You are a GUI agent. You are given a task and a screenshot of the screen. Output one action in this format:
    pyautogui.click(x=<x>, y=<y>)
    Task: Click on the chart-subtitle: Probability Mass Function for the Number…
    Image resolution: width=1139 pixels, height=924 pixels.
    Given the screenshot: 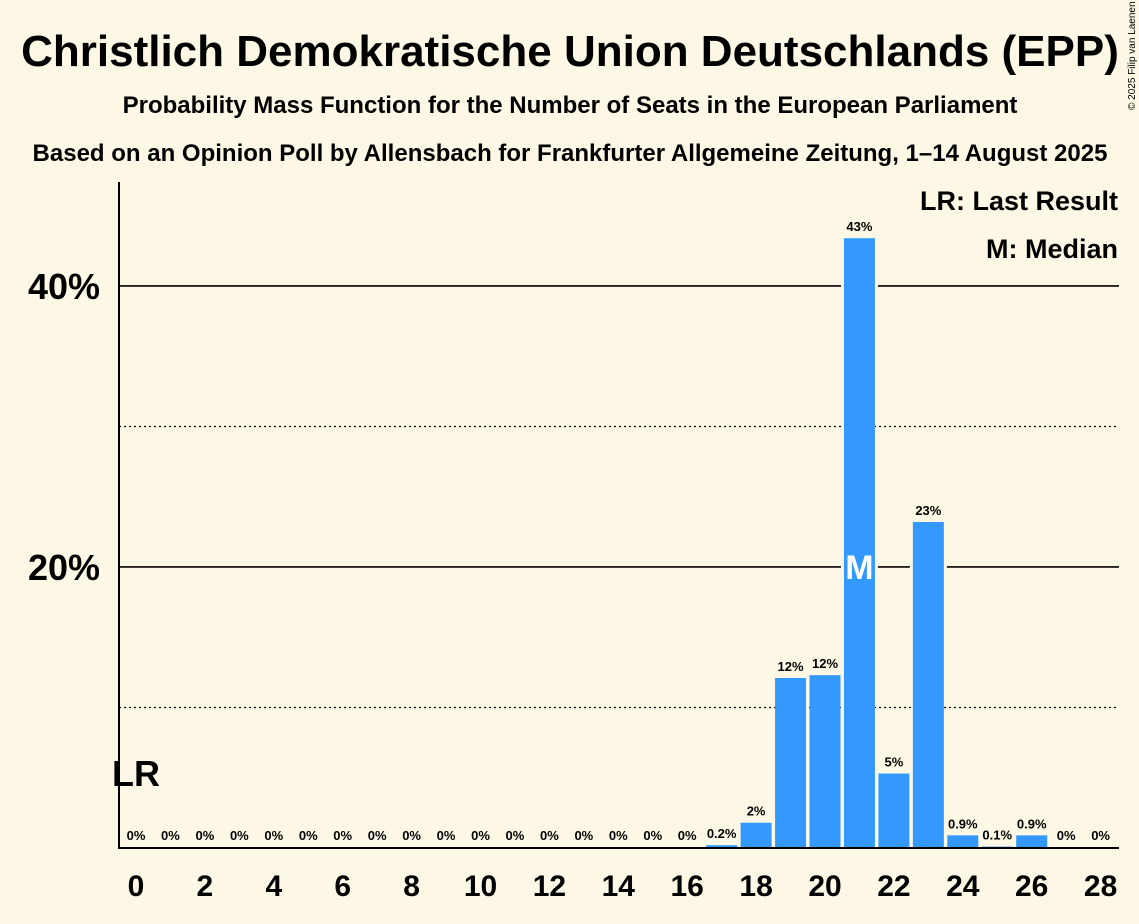 What is the action you would take?
    pyautogui.click(x=570, y=105)
    